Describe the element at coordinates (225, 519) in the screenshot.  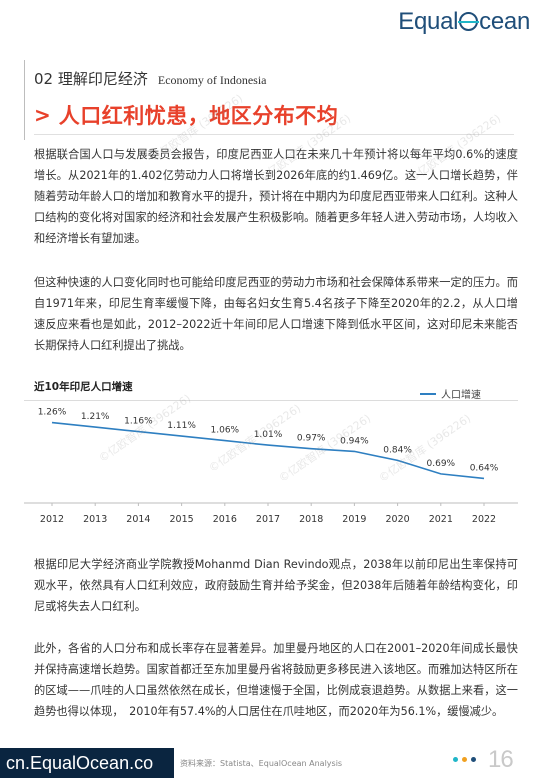
I see `x-tick-label: 2016` at that location.